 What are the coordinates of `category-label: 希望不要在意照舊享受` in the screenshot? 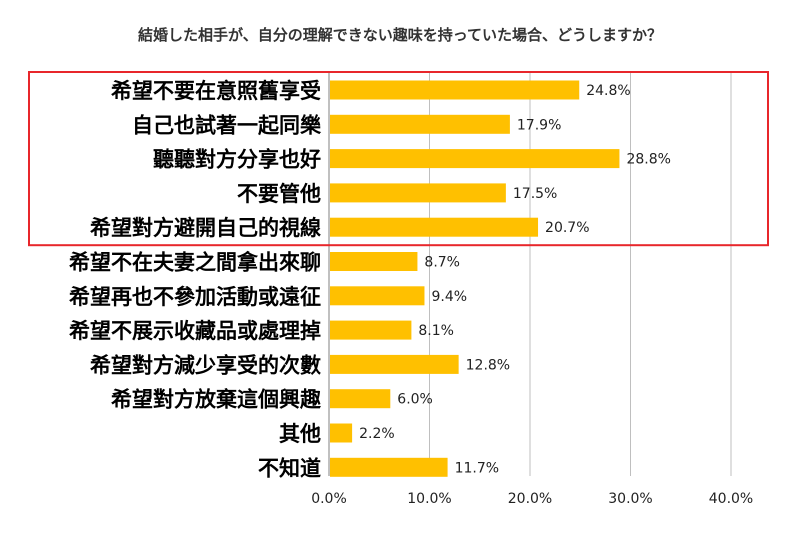 It's located at (216, 91).